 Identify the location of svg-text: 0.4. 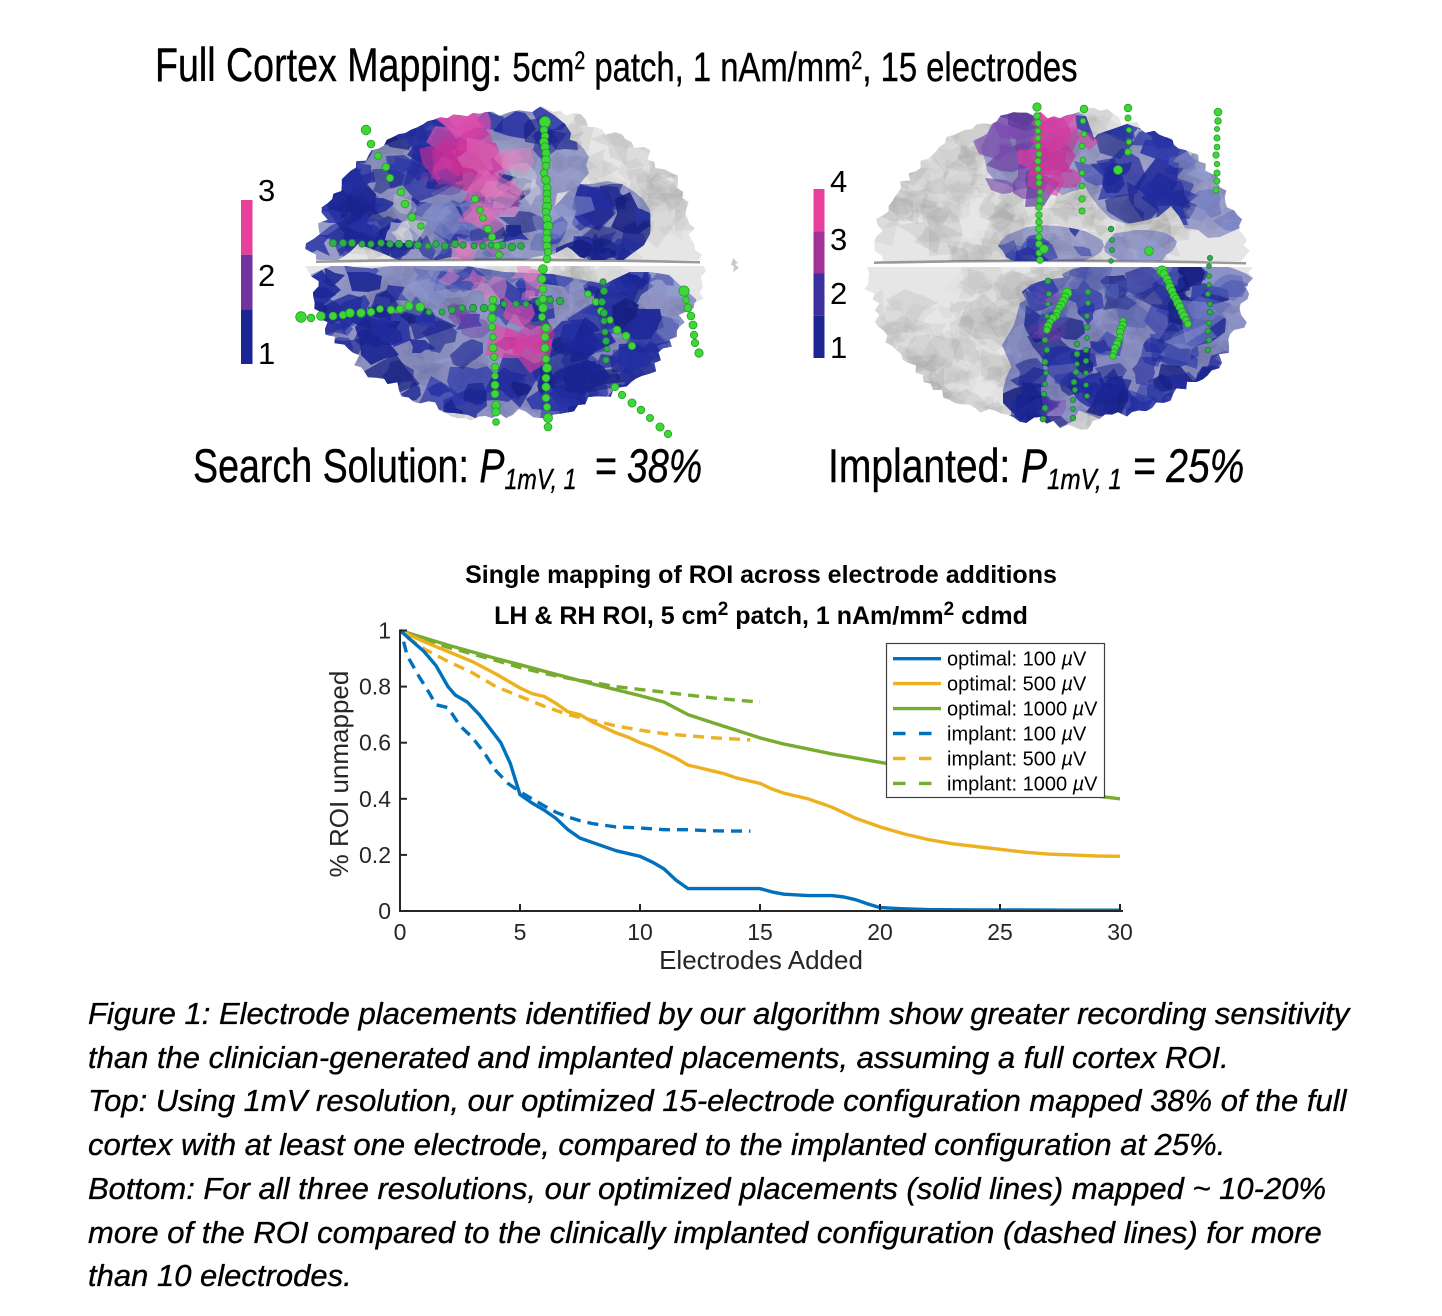
(375, 799).